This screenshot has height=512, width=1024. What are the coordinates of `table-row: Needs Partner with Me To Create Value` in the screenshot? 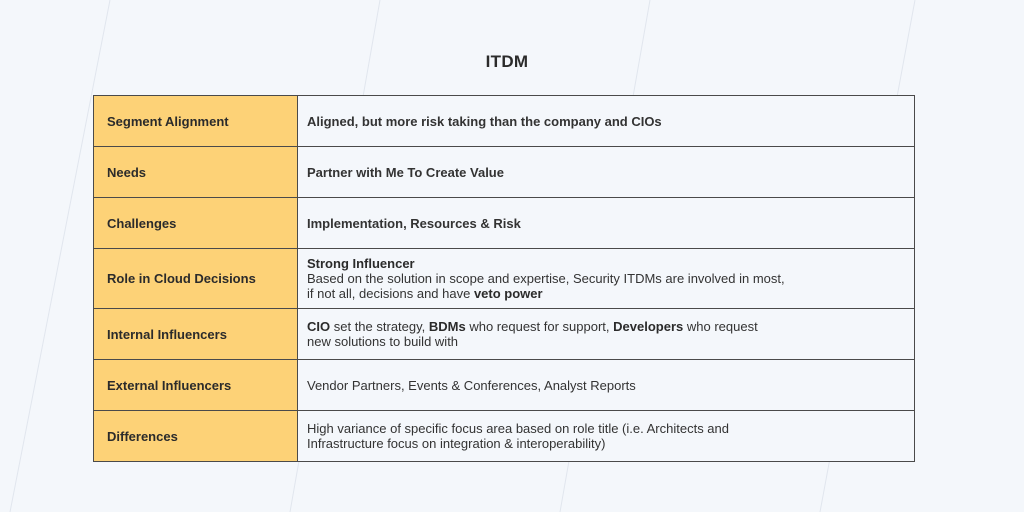 It's located at (504, 172).